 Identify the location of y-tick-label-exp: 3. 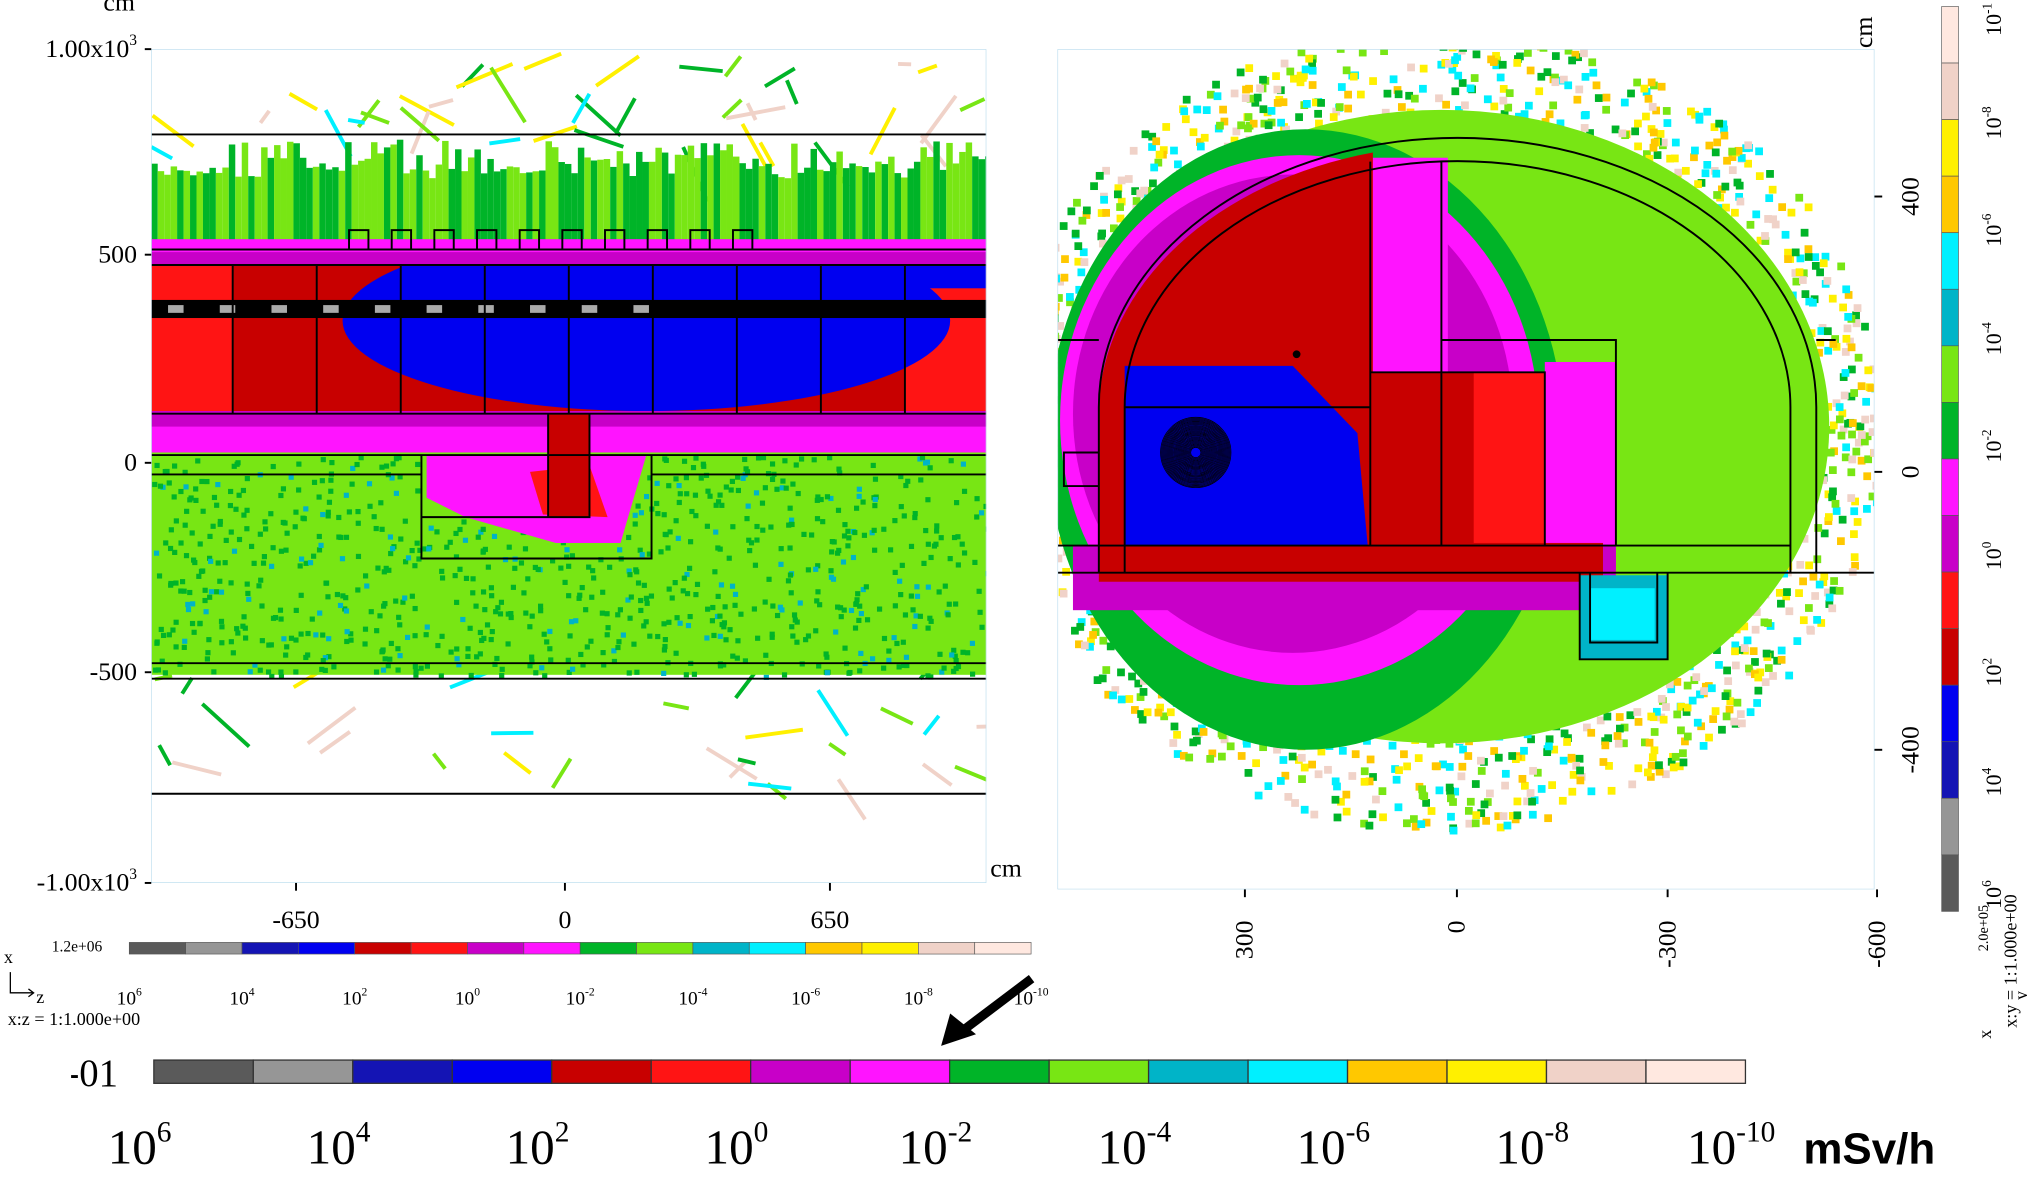
(133, 40).